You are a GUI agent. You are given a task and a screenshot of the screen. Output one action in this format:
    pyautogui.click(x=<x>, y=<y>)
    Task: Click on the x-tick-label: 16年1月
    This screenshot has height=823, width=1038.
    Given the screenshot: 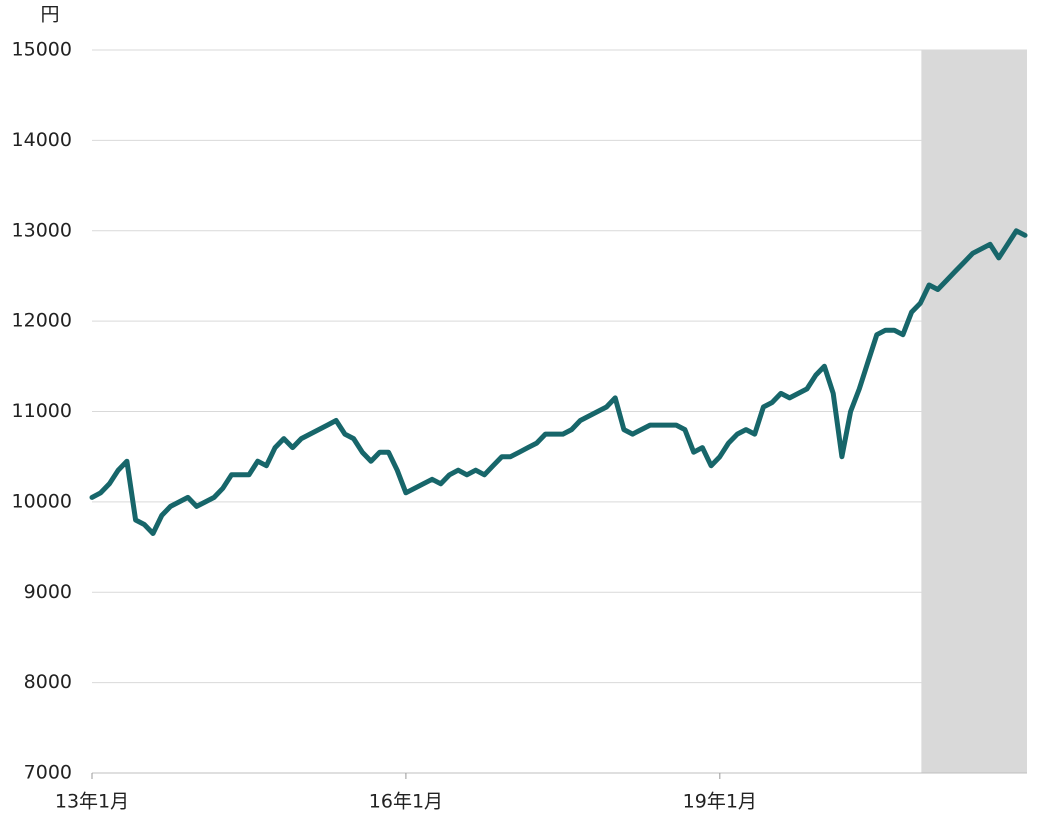 What is the action you would take?
    pyautogui.click(x=406, y=802)
    